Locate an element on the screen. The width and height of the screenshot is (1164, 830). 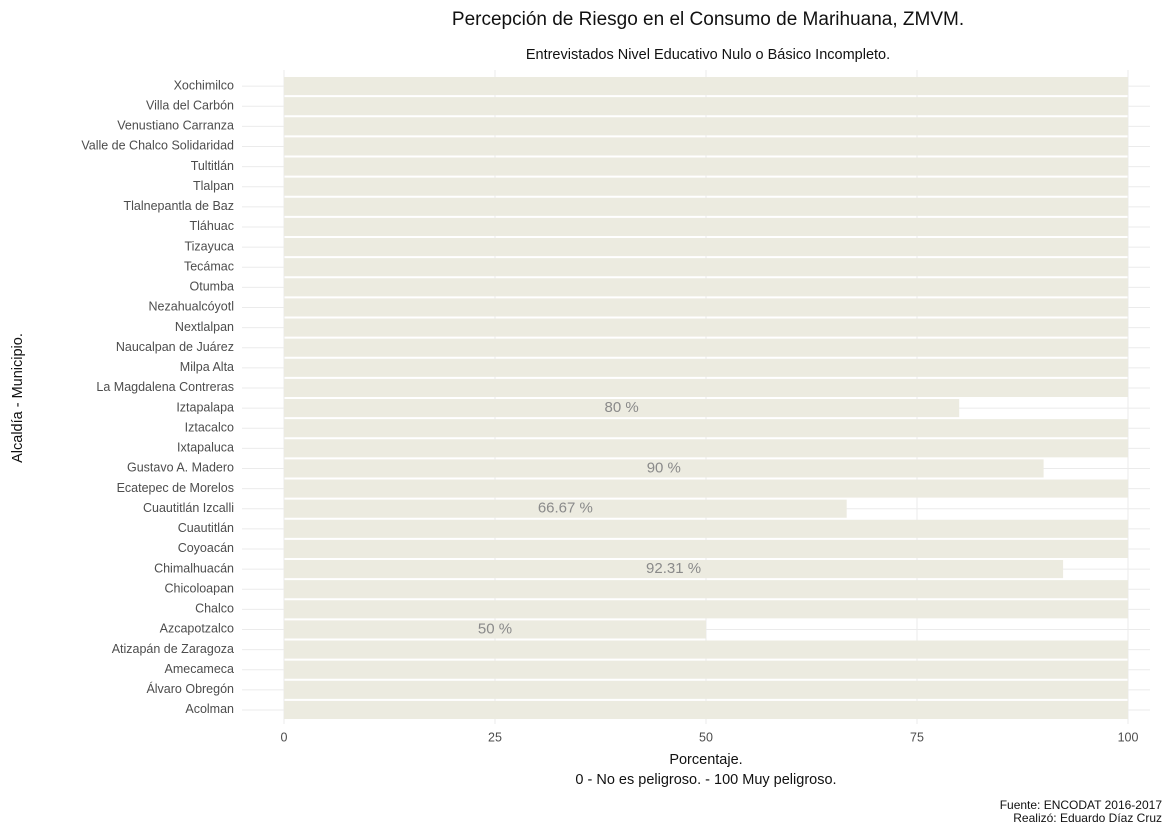
value-label: 80 % is located at coordinates (621, 407).